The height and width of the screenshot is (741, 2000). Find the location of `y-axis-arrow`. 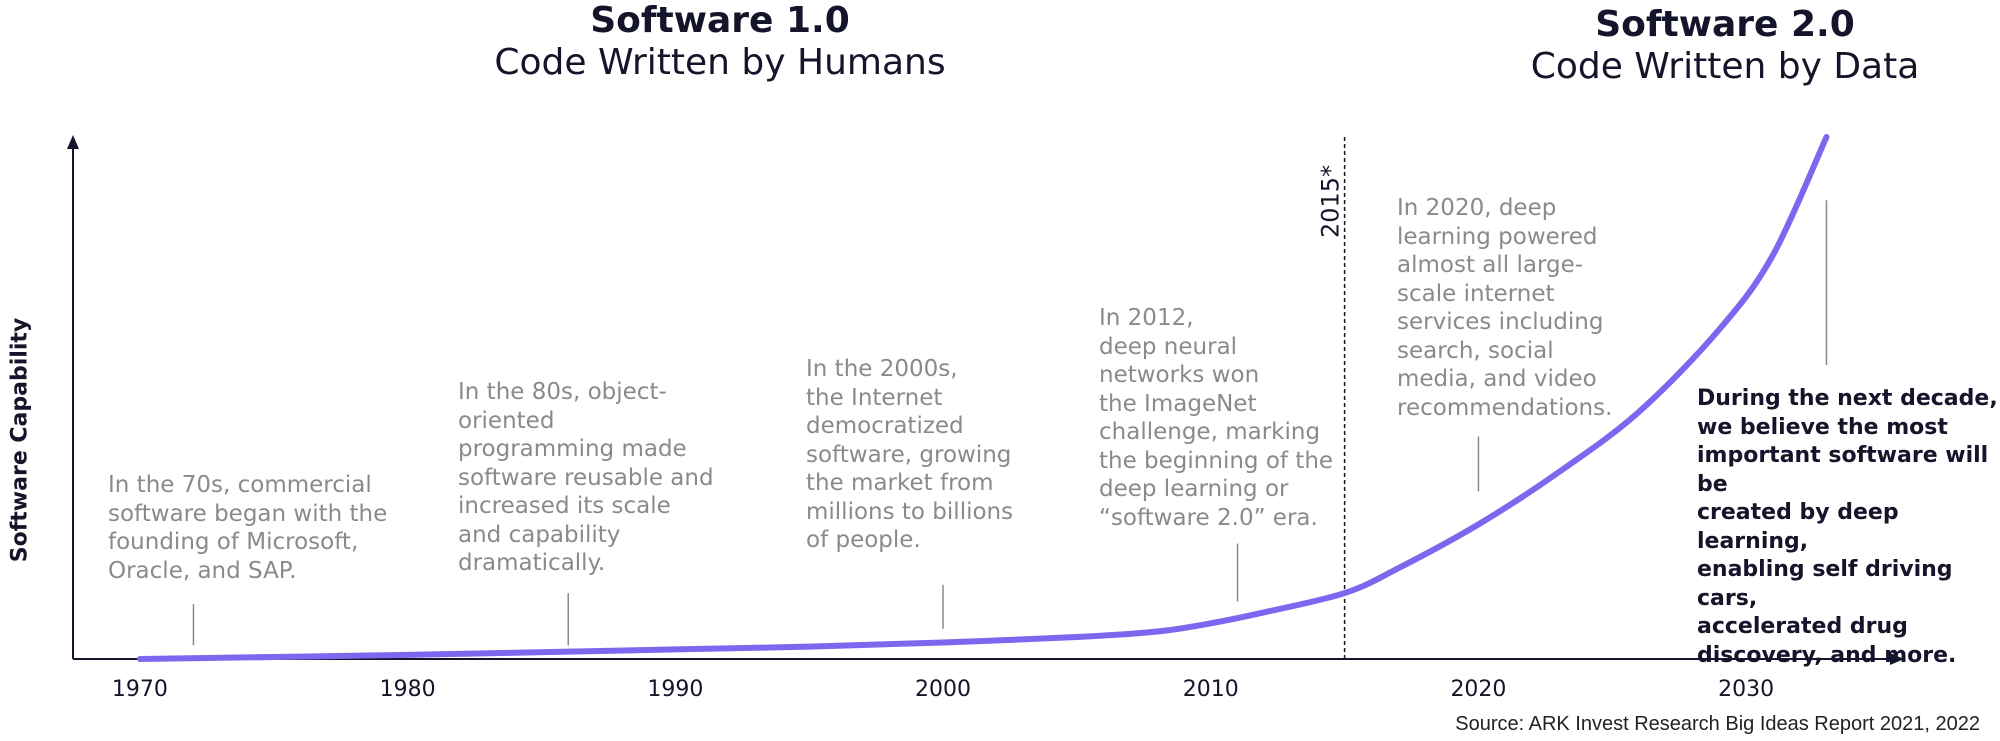

y-axis-arrow is located at coordinates (73, 142).